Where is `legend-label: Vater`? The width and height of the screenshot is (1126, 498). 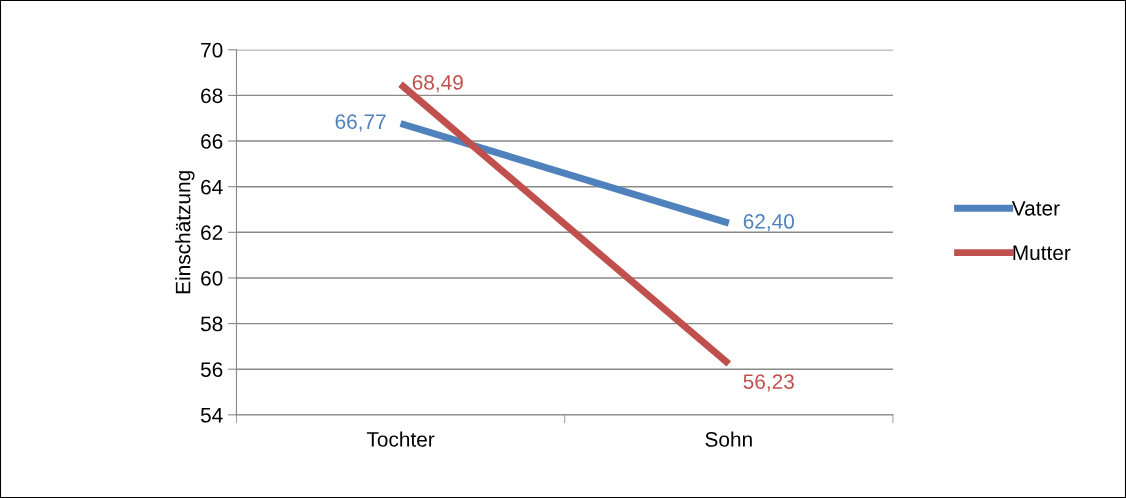 legend-label: Vater is located at coordinates (1035, 208).